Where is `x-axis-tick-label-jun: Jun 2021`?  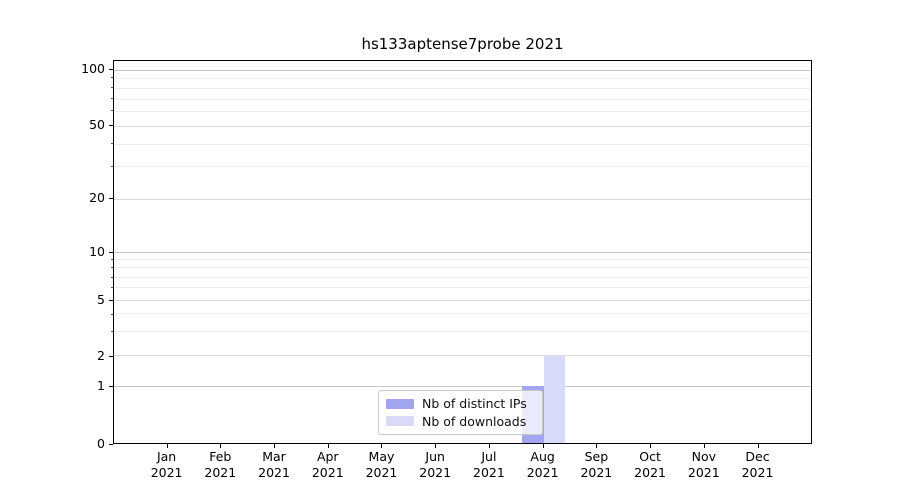 x-axis-tick-label-jun: Jun 2021 is located at coordinates (435, 464).